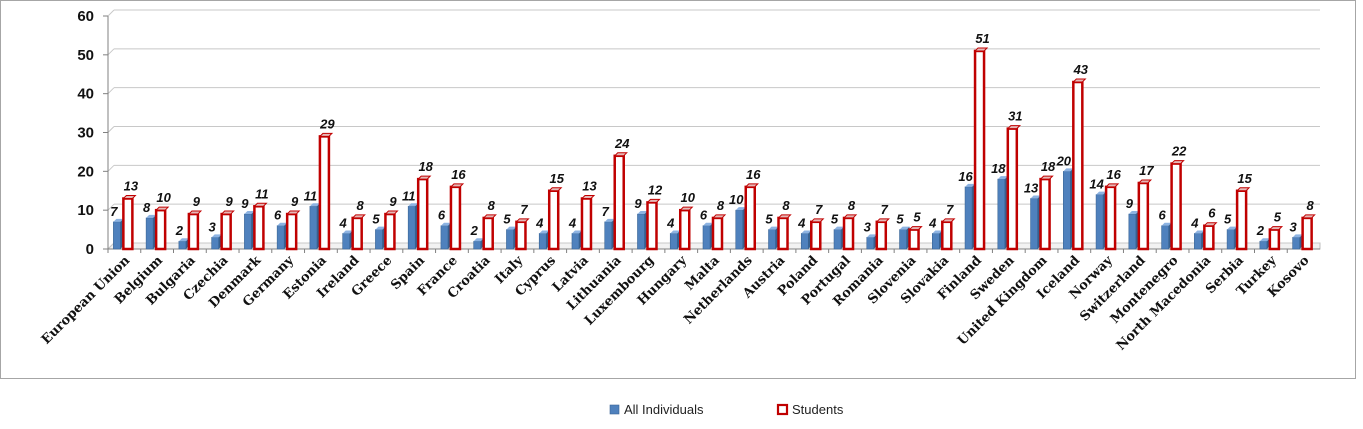  Describe the element at coordinates (655, 189) in the screenshot. I see `data-label-students: 12` at that location.